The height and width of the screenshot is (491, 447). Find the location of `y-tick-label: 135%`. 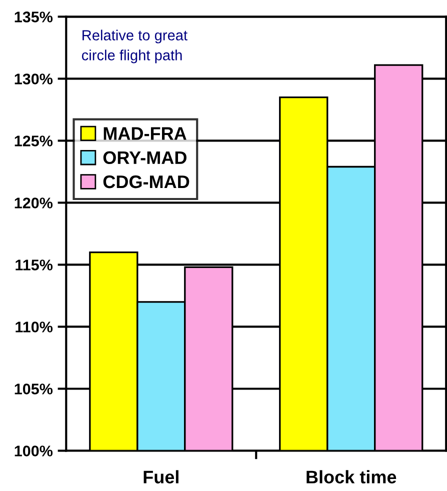

y-tick-label: 135% is located at coordinates (33, 17).